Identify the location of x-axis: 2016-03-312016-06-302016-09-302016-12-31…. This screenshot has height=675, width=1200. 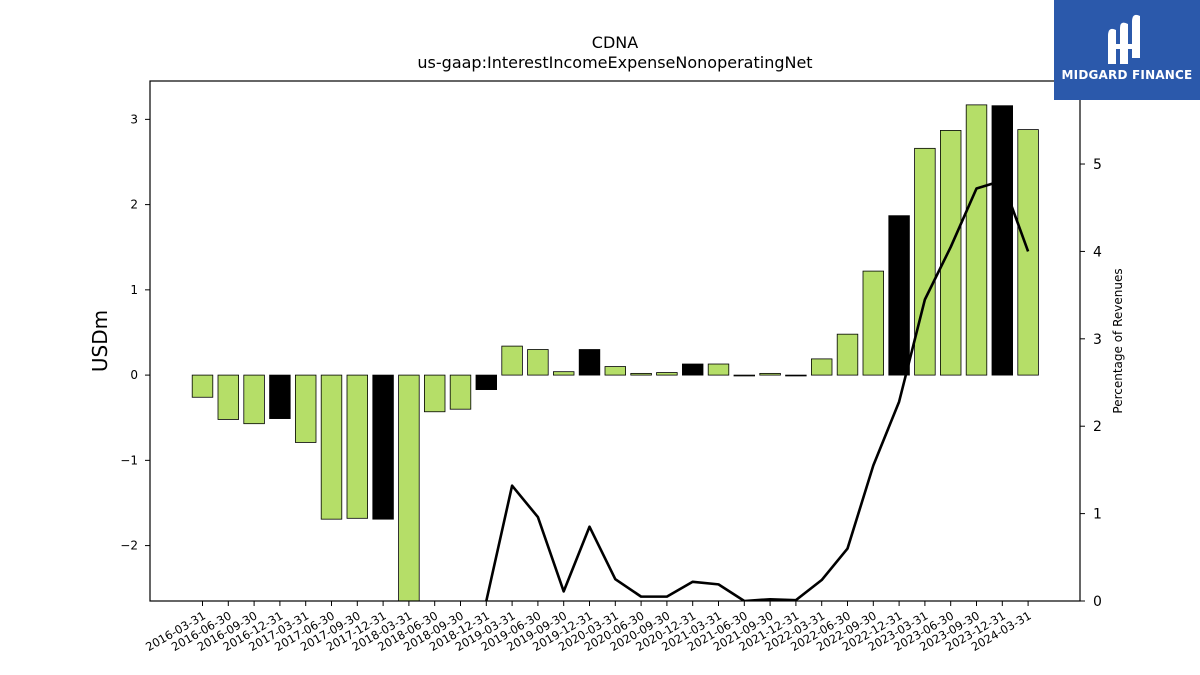
(588, 627).